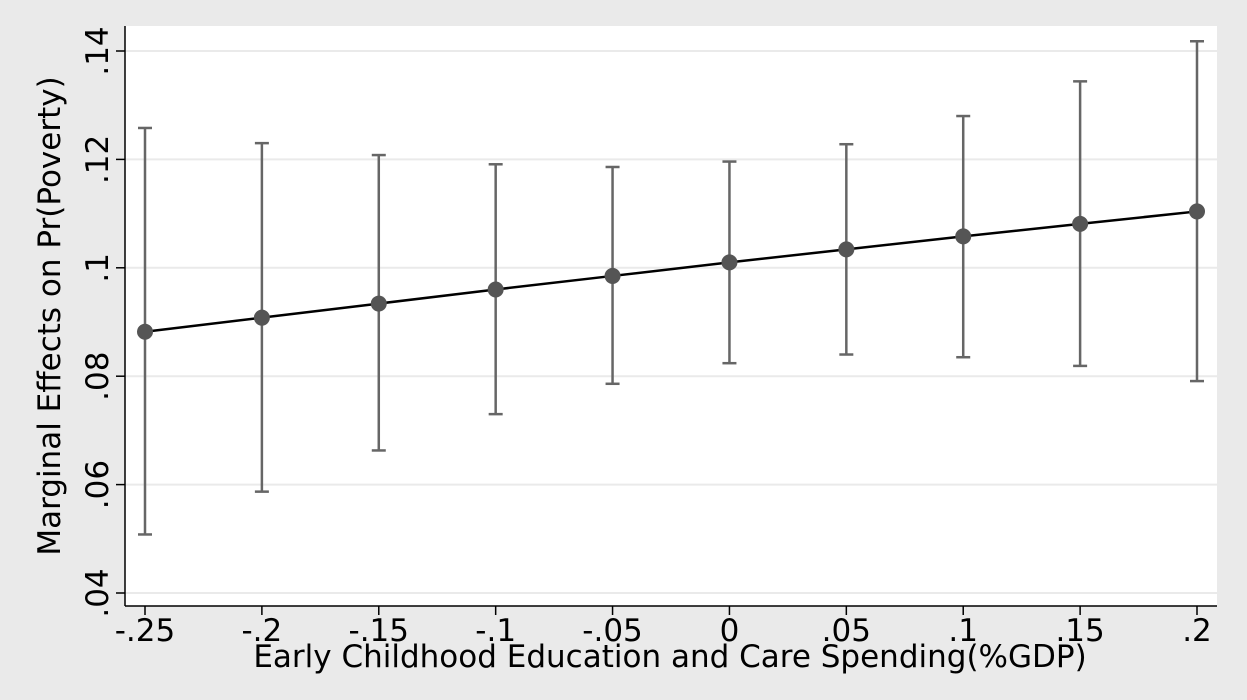 The width and height of the screenshot is (1247, 700). Describe the element at coordinates (379, 631) in the screenshot. I see `x-tick-label: -.15` at that location.